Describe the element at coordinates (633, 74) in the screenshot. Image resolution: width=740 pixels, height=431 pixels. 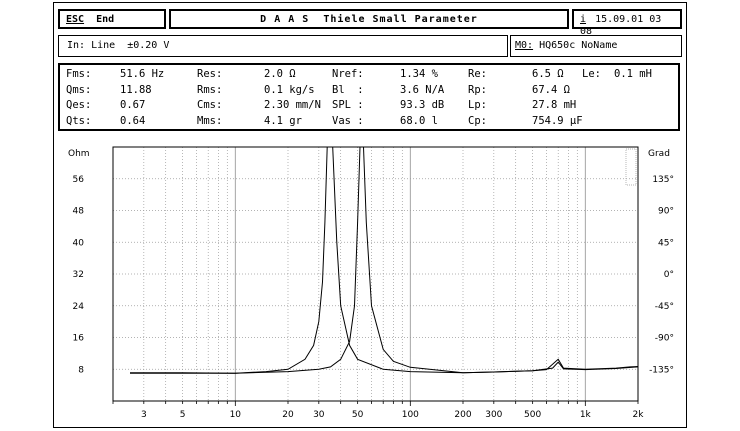
I see `param-value: 0.1 mH` at that location.